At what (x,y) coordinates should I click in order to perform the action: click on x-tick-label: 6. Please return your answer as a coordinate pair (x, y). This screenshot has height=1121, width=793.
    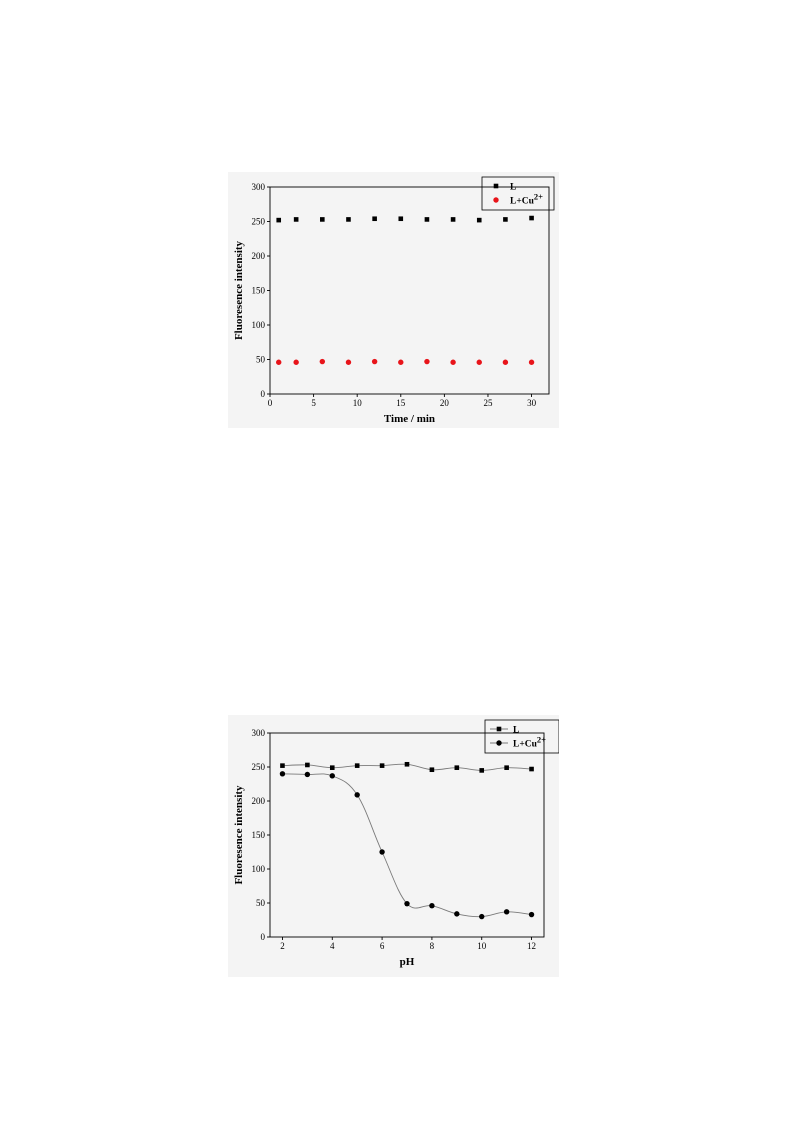
    Looking at the image, I should click on (382, 946).